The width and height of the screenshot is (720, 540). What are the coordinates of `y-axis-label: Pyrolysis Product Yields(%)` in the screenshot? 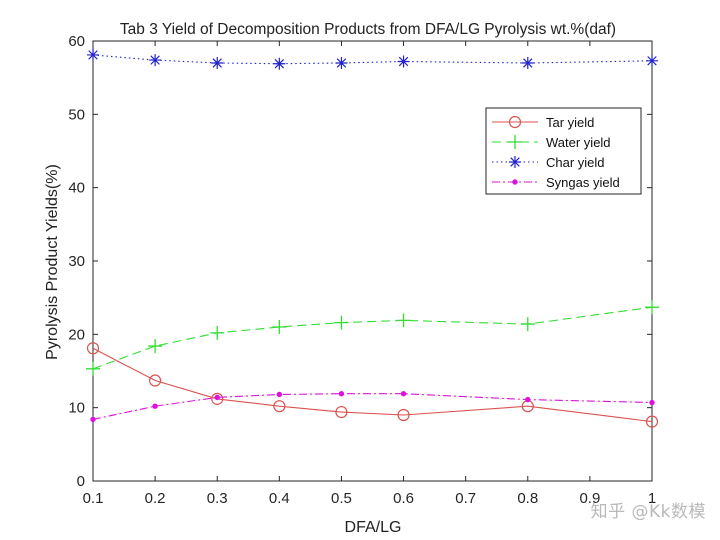 It's located at (52, 262).